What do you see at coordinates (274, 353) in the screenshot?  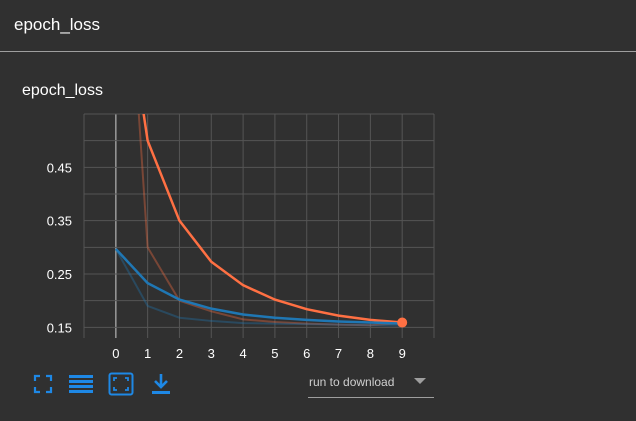 I see `x-tick-label: 5` at bounding box center [274, 353].